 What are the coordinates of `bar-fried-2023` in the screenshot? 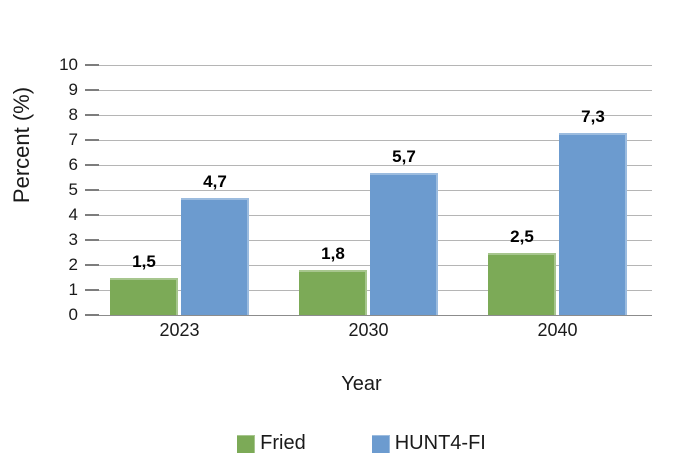 It's located at (144, 296).